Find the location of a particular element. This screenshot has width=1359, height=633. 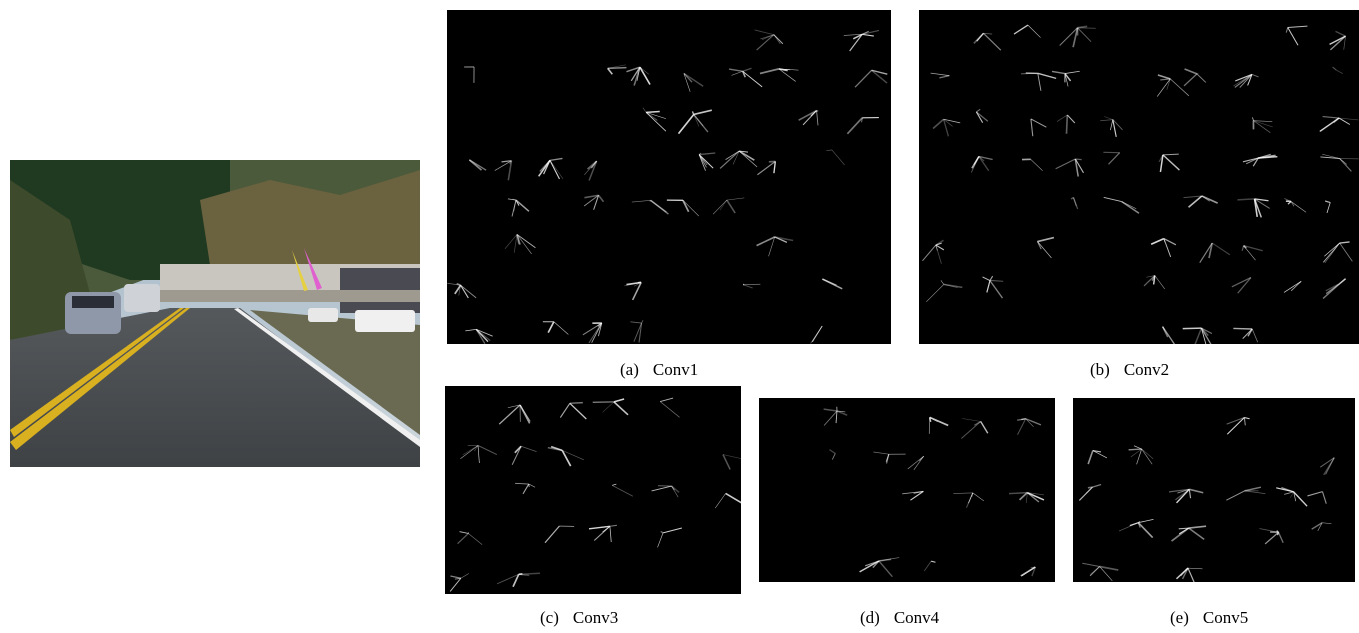

feature-map-conv3 is located at coordinates (593, 490).